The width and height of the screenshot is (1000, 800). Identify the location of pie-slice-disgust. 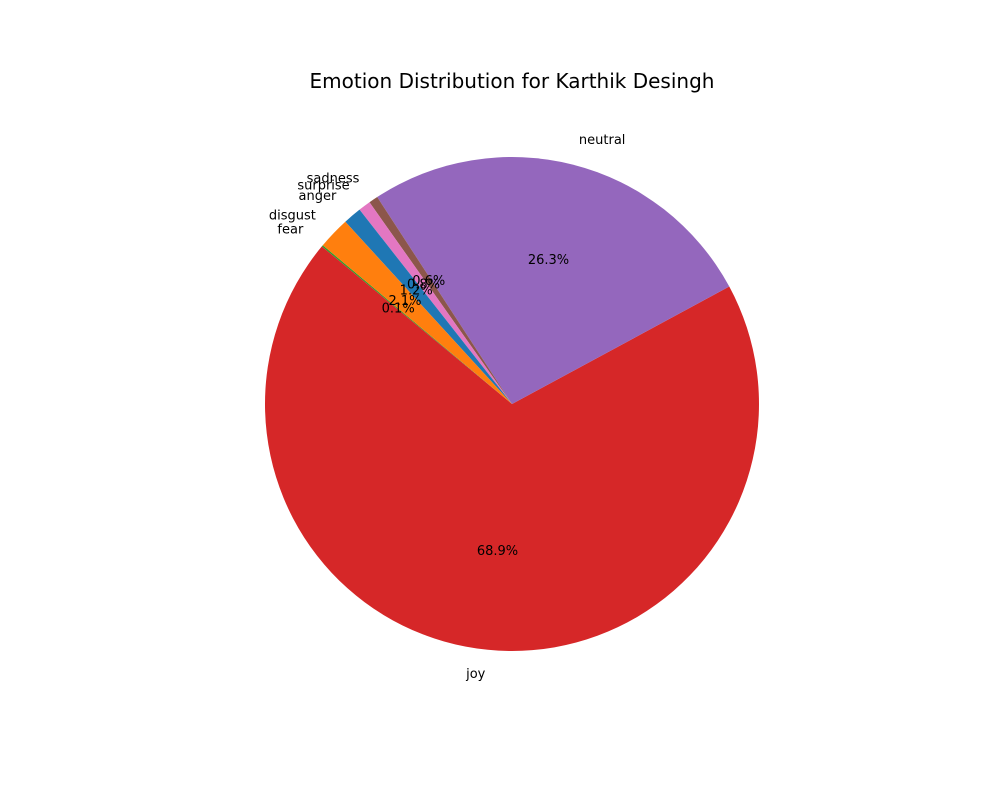
(417, 312).